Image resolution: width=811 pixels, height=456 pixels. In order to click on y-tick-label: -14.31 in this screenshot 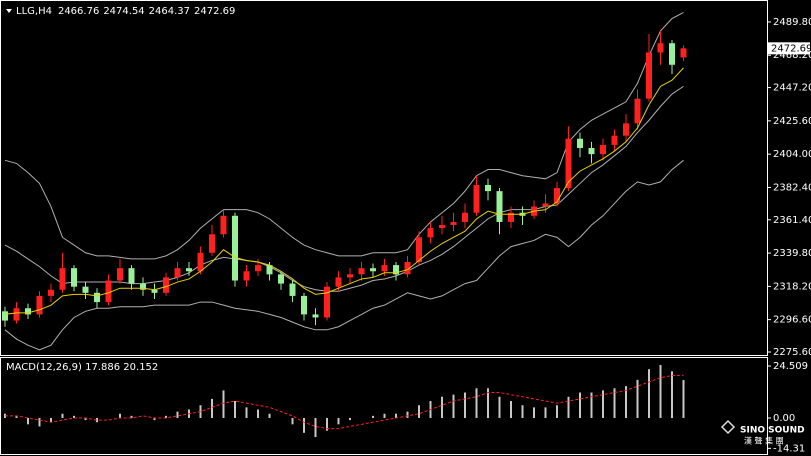, I will do `click(789, 448)`.